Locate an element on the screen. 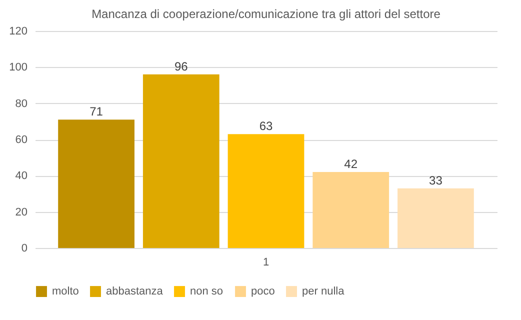 The image size is (521, 320). legend-label: poco is located at coordinates (263, 292).